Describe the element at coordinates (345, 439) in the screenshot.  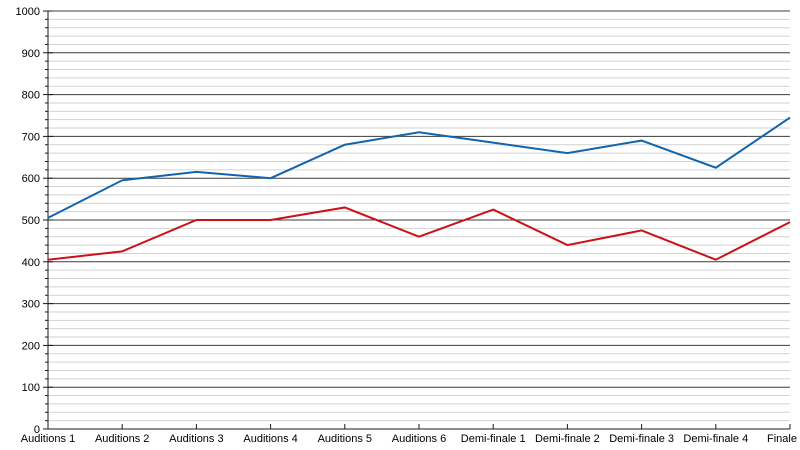
I see `x-tick-label: Auditions 5` at that location.